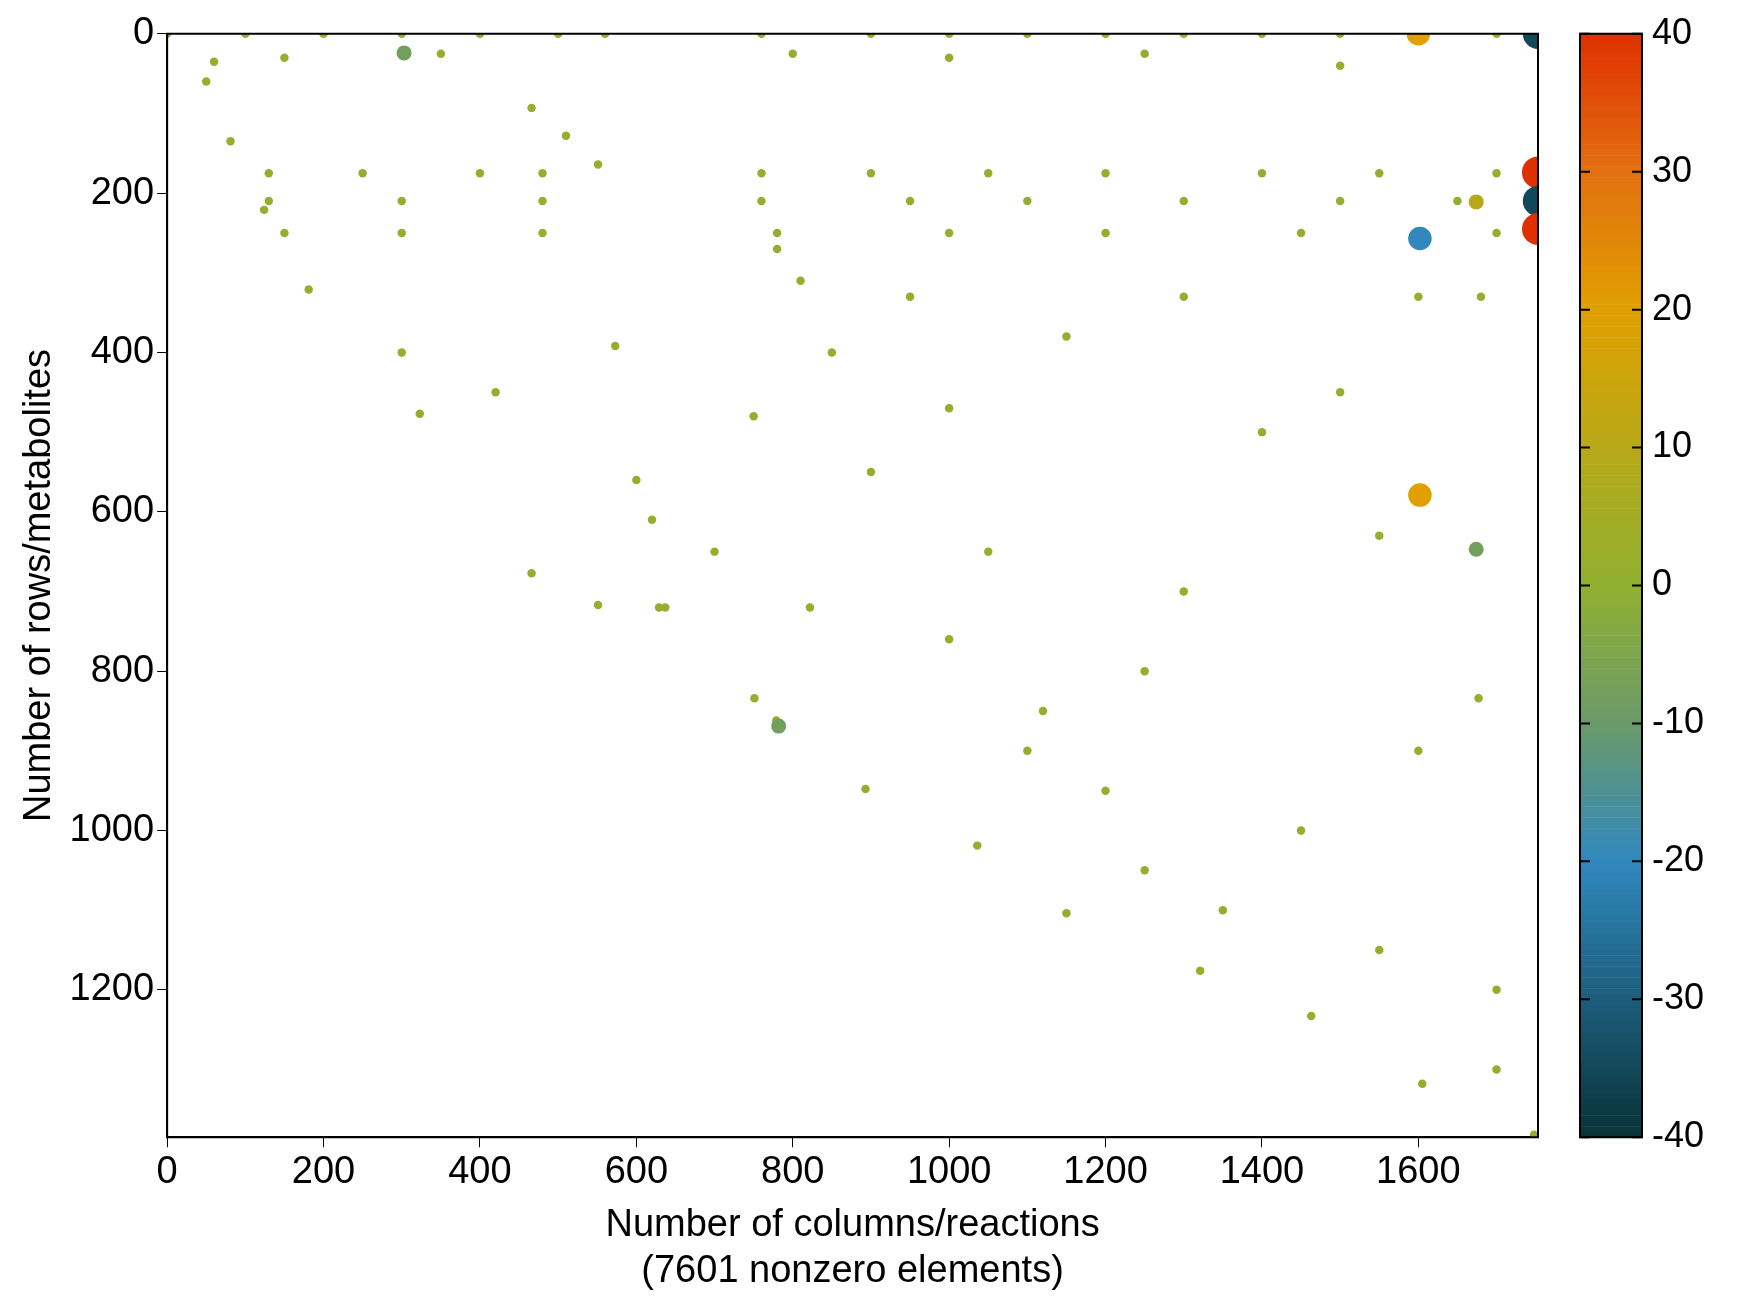  What do you see at coordinates (1678, 859) in the screenshot?
I see `color-bar-label: -20` at bounding box center [1678, 859].